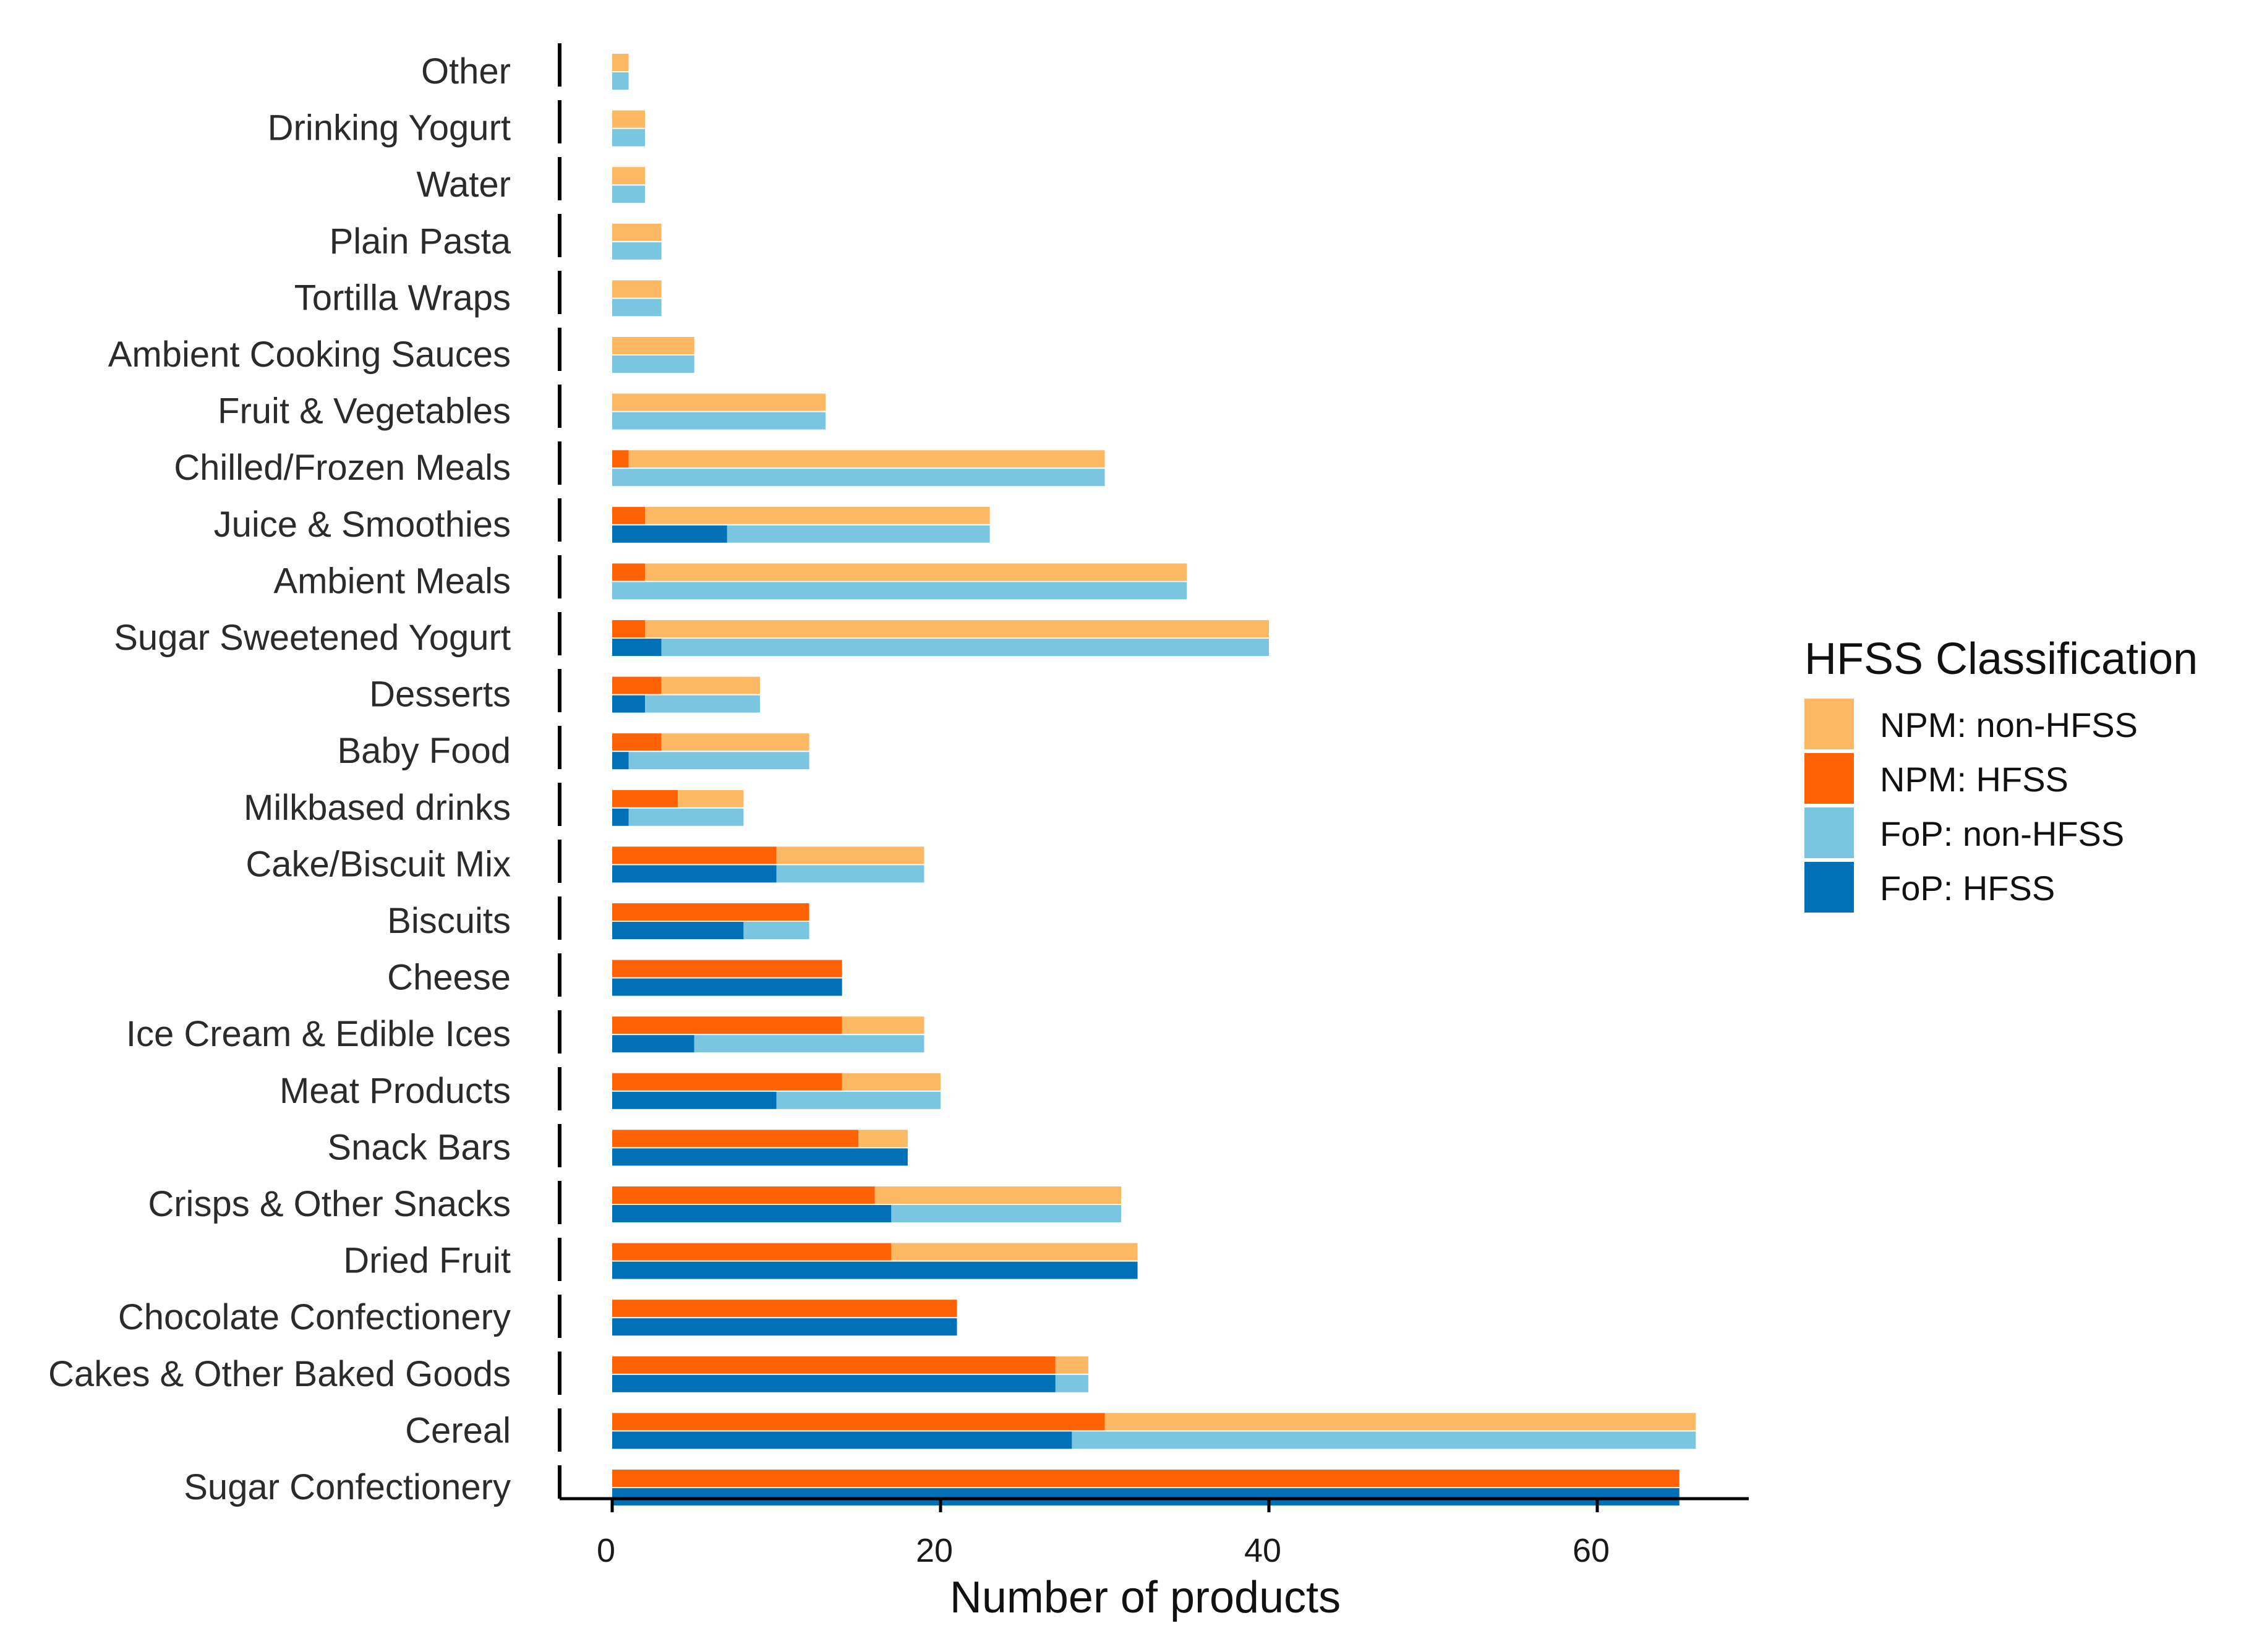 Image resolution: width=2241 pixels, height=1652 pixels. What do you see at coordinates (458, 1430) in the screenshot?
I see `category-label: Cereal` at bounding box center [458, 1430].